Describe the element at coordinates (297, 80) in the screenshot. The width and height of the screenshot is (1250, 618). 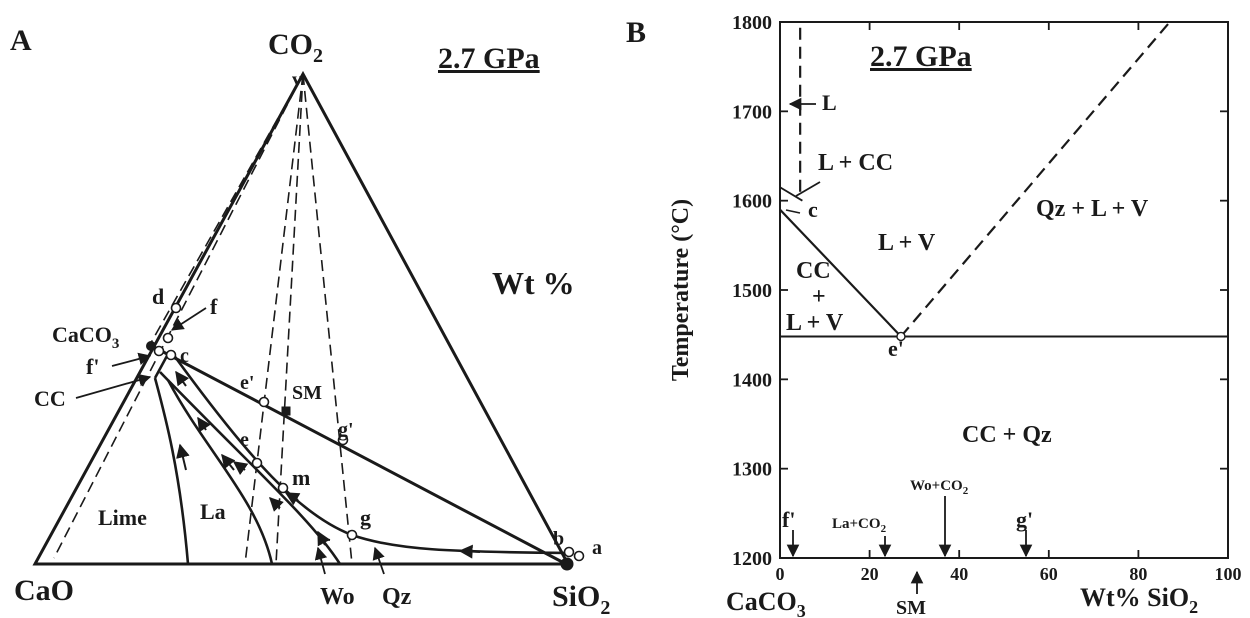
I see `label-v: v` at that location.